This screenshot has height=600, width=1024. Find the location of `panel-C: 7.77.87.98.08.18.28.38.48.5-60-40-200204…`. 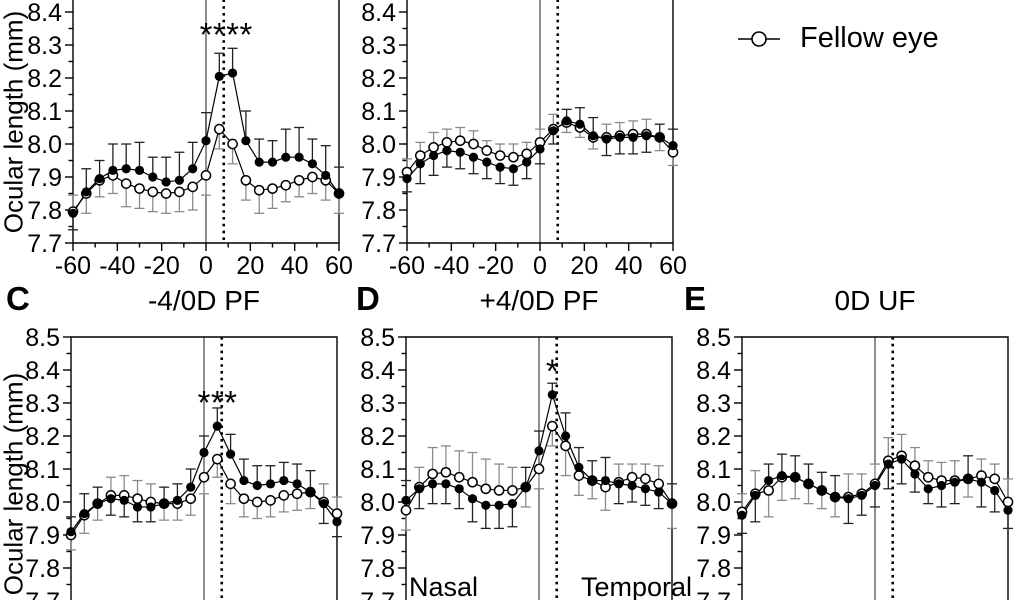

panel-C: 7.77.87.98.08.18.28.38.48.5-60-40-200204… is located at coordinates (184, 462).